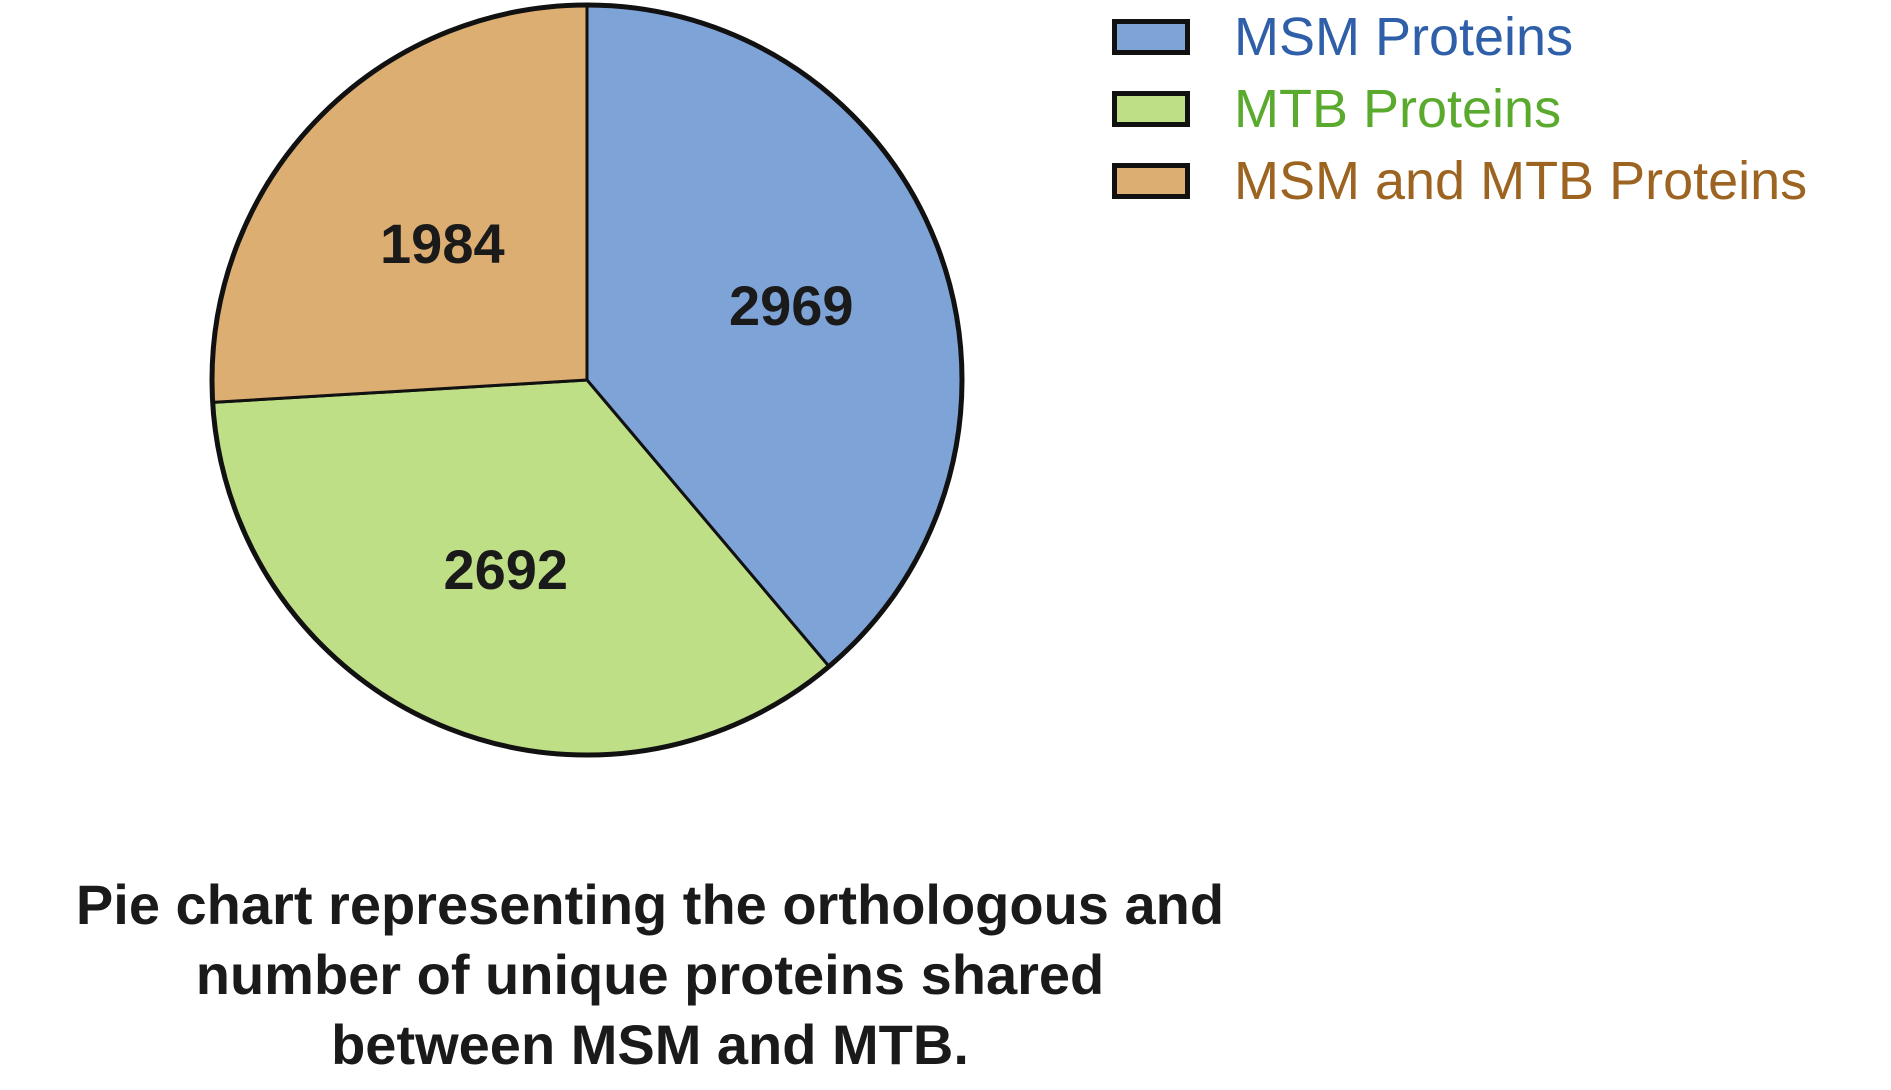 The image size is (1891, 1090). What do you see at coordinates (1521, 181) in the screenshot?
I see `legend-label-msm-and-mtb: MSM and MTB Proteins` at bounding box center [1521, 181].